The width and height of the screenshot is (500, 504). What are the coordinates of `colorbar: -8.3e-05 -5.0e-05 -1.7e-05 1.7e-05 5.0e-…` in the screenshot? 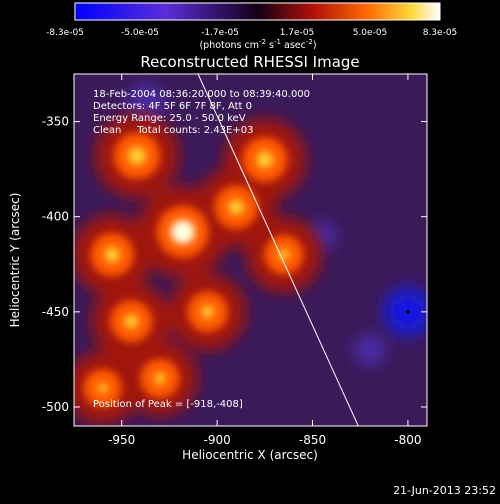 It's located at (252, 26).